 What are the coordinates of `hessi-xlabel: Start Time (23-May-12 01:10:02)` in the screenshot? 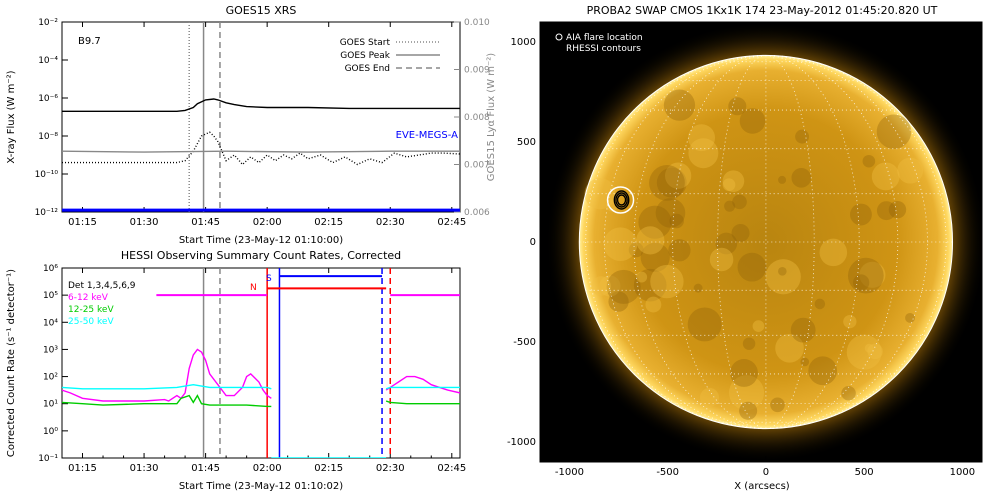 It's located at (261, 486).